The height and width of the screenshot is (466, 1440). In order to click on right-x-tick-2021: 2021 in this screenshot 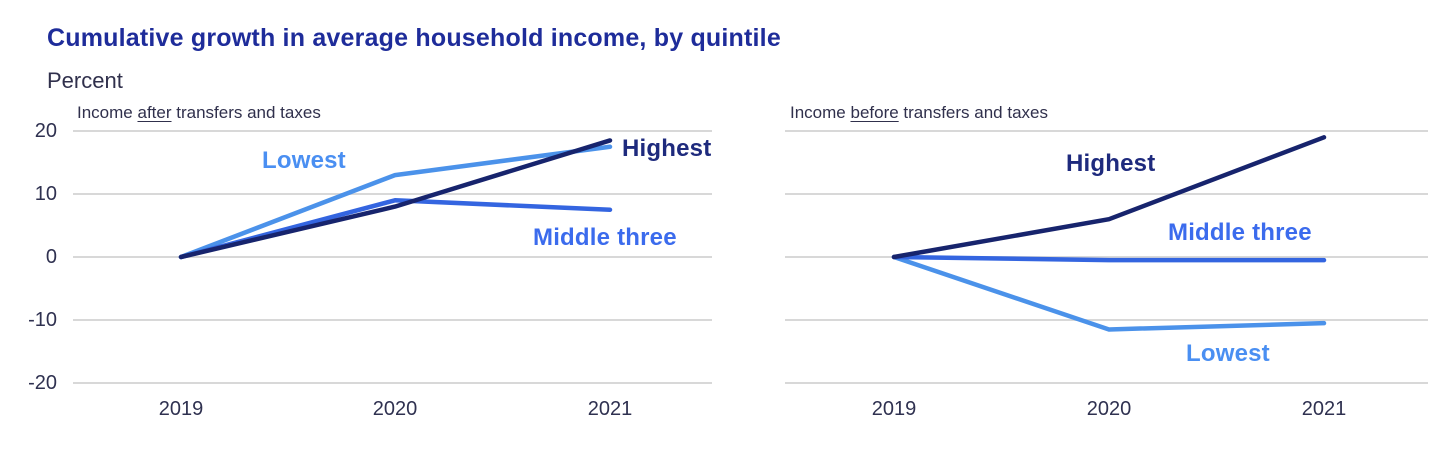, I will do `click(1324, 409)`.